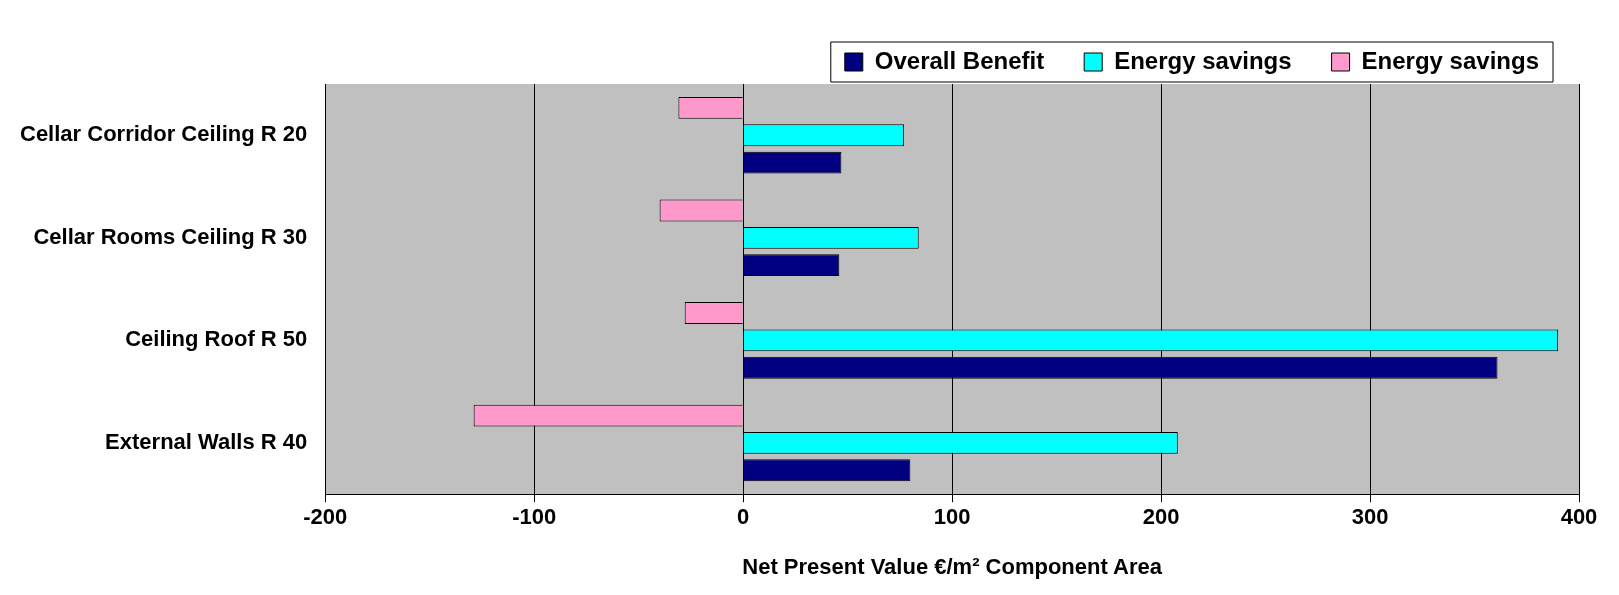 Image resolution: width=1619 pixels, height=595 pixels. I want to click on x-tick-label: -100, so click(534, 517).